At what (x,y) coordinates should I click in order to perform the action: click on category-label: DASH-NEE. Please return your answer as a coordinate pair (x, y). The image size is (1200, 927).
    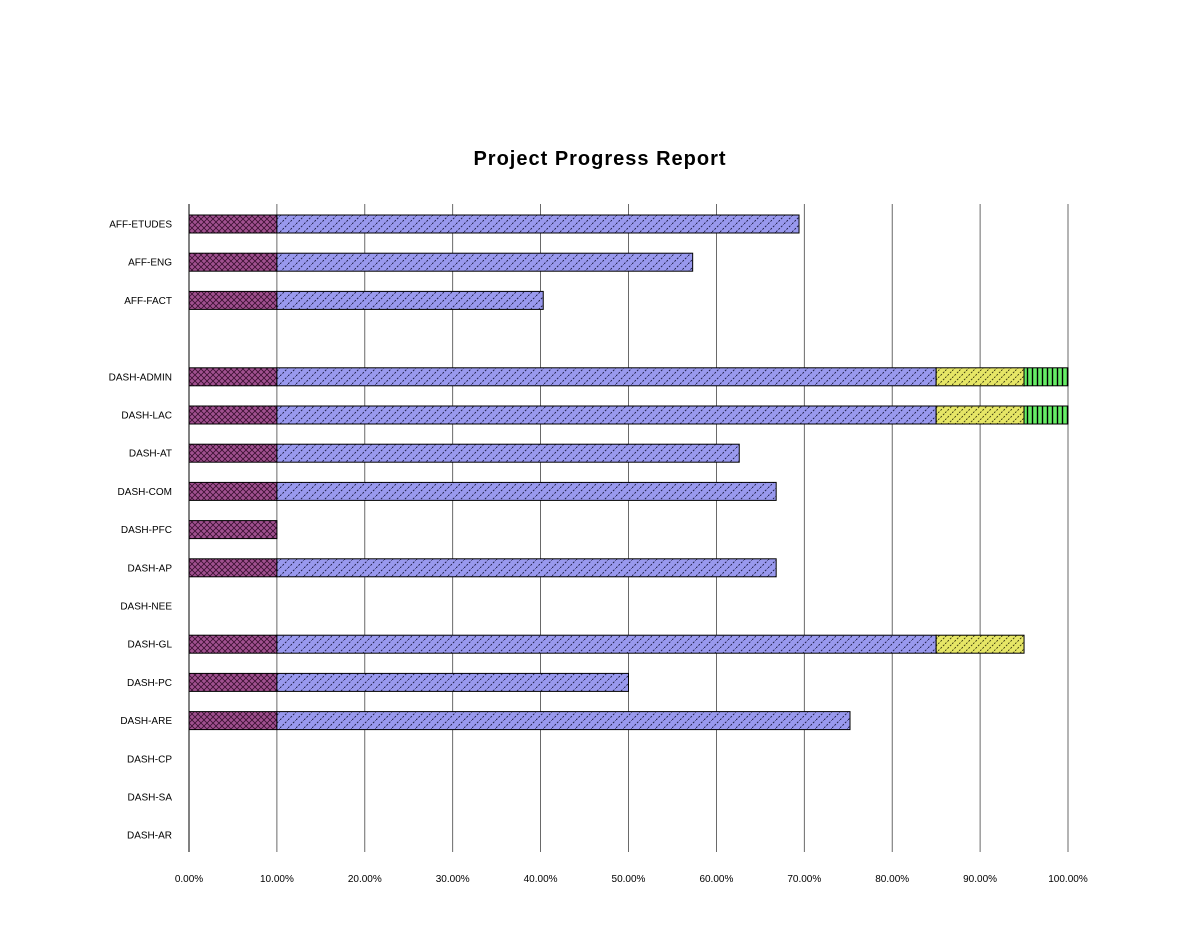
    Looking at the image, I should click on (146, 607).